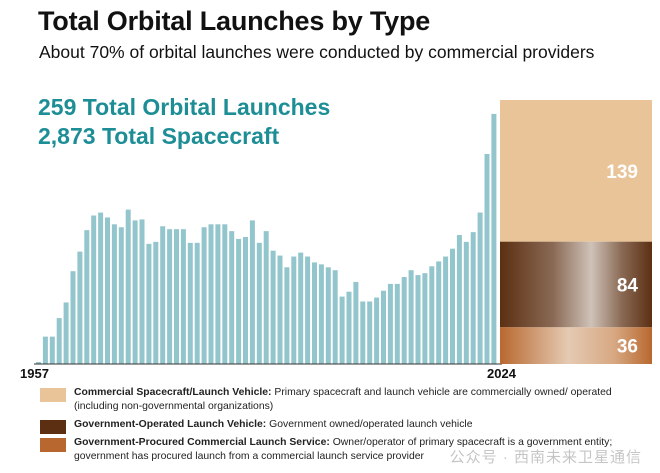 The height and width of the screenshot is (473, 660). Describe the element at coordinates (101, 288) in the screenshot. I see `bar-1966` at that location.